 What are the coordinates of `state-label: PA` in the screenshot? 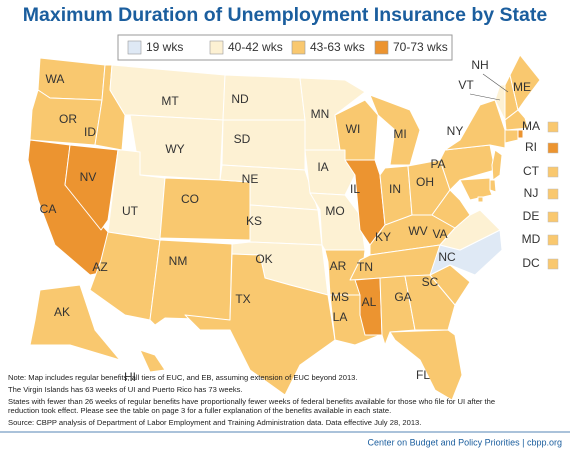 It's located at (437, 164).